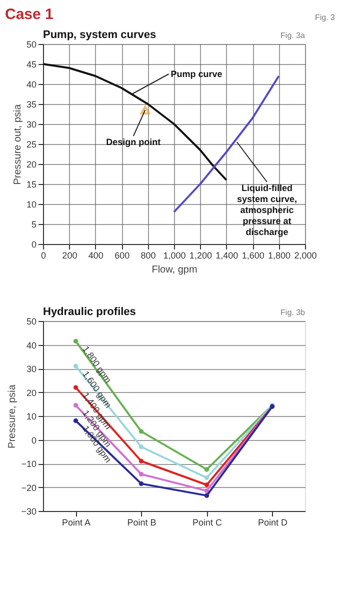 The image size is (340, 590). What do you see at coordinates (28, 511) in the screenshot?
I see `y-tick-label: −30` at bounding box center [28, 511].